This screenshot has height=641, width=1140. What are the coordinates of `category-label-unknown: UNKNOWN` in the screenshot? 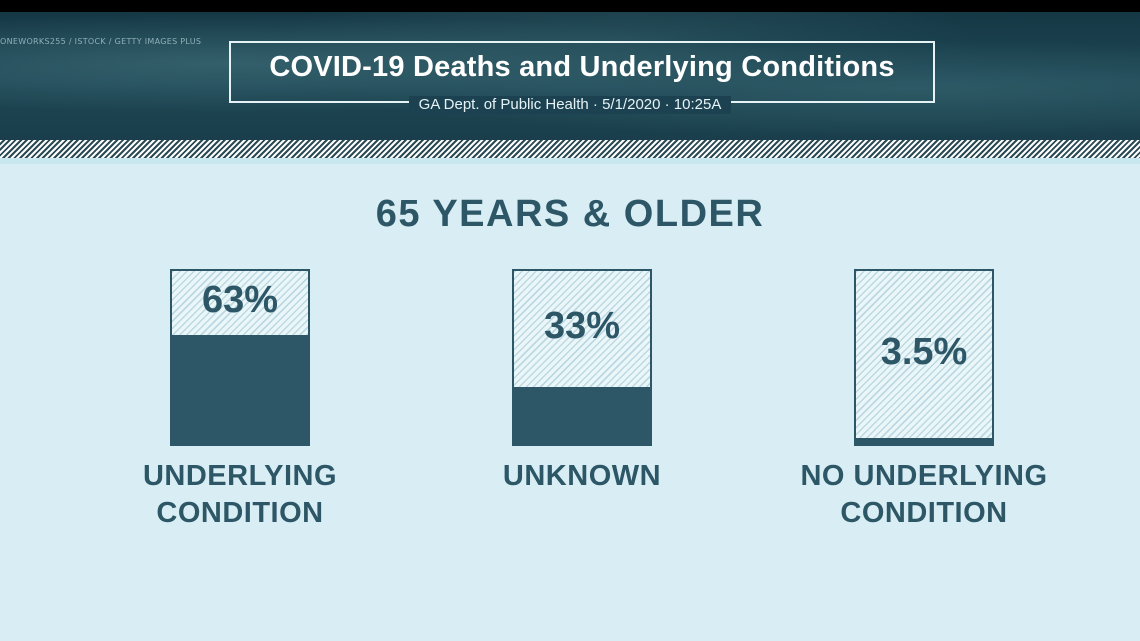 It's located at (582, 476).